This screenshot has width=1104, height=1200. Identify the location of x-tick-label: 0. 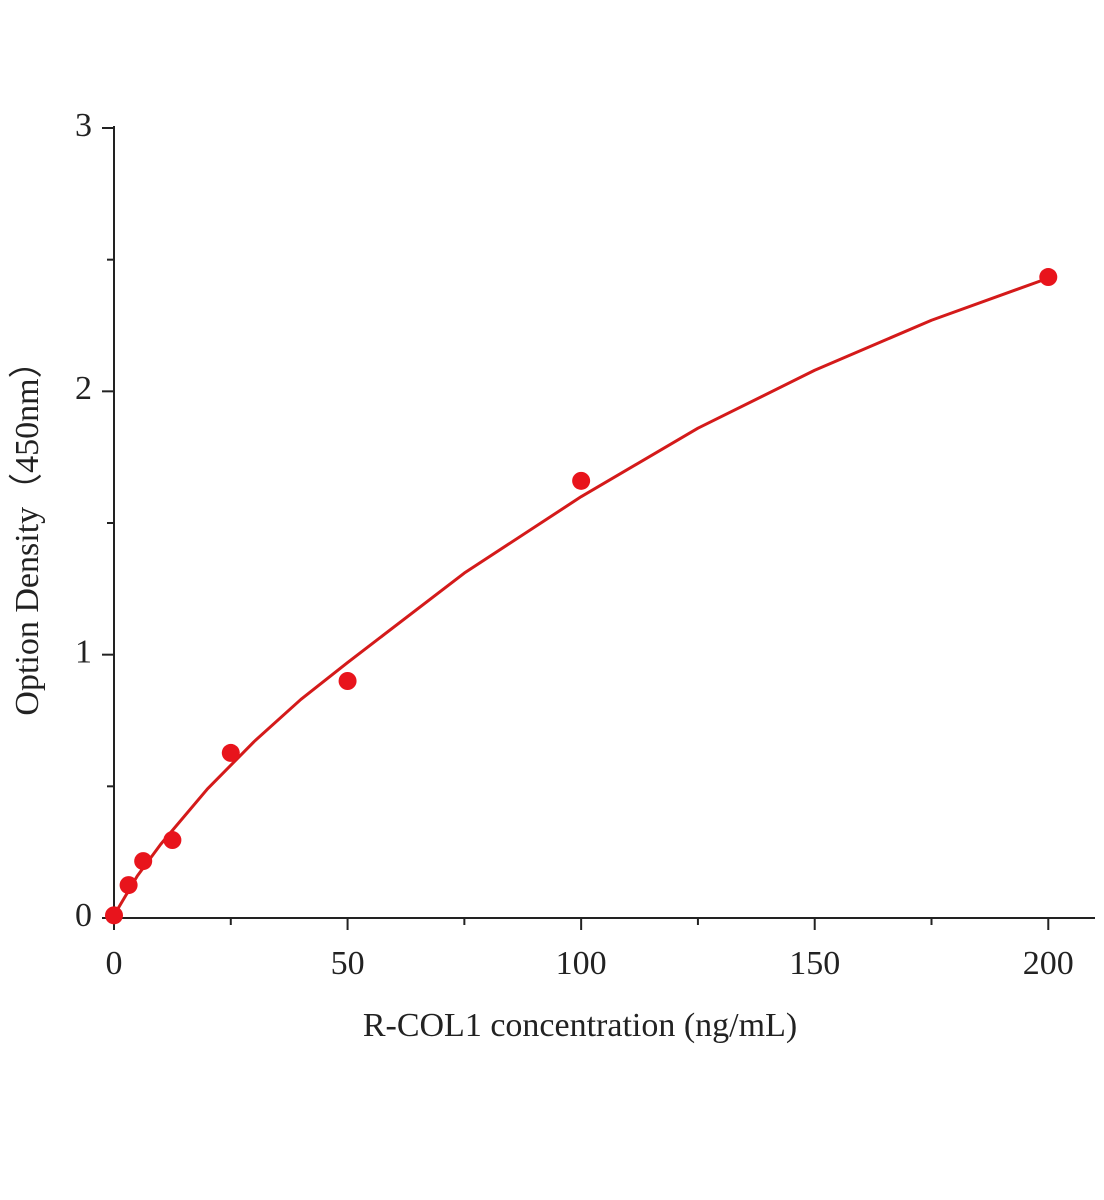
(114, 963).